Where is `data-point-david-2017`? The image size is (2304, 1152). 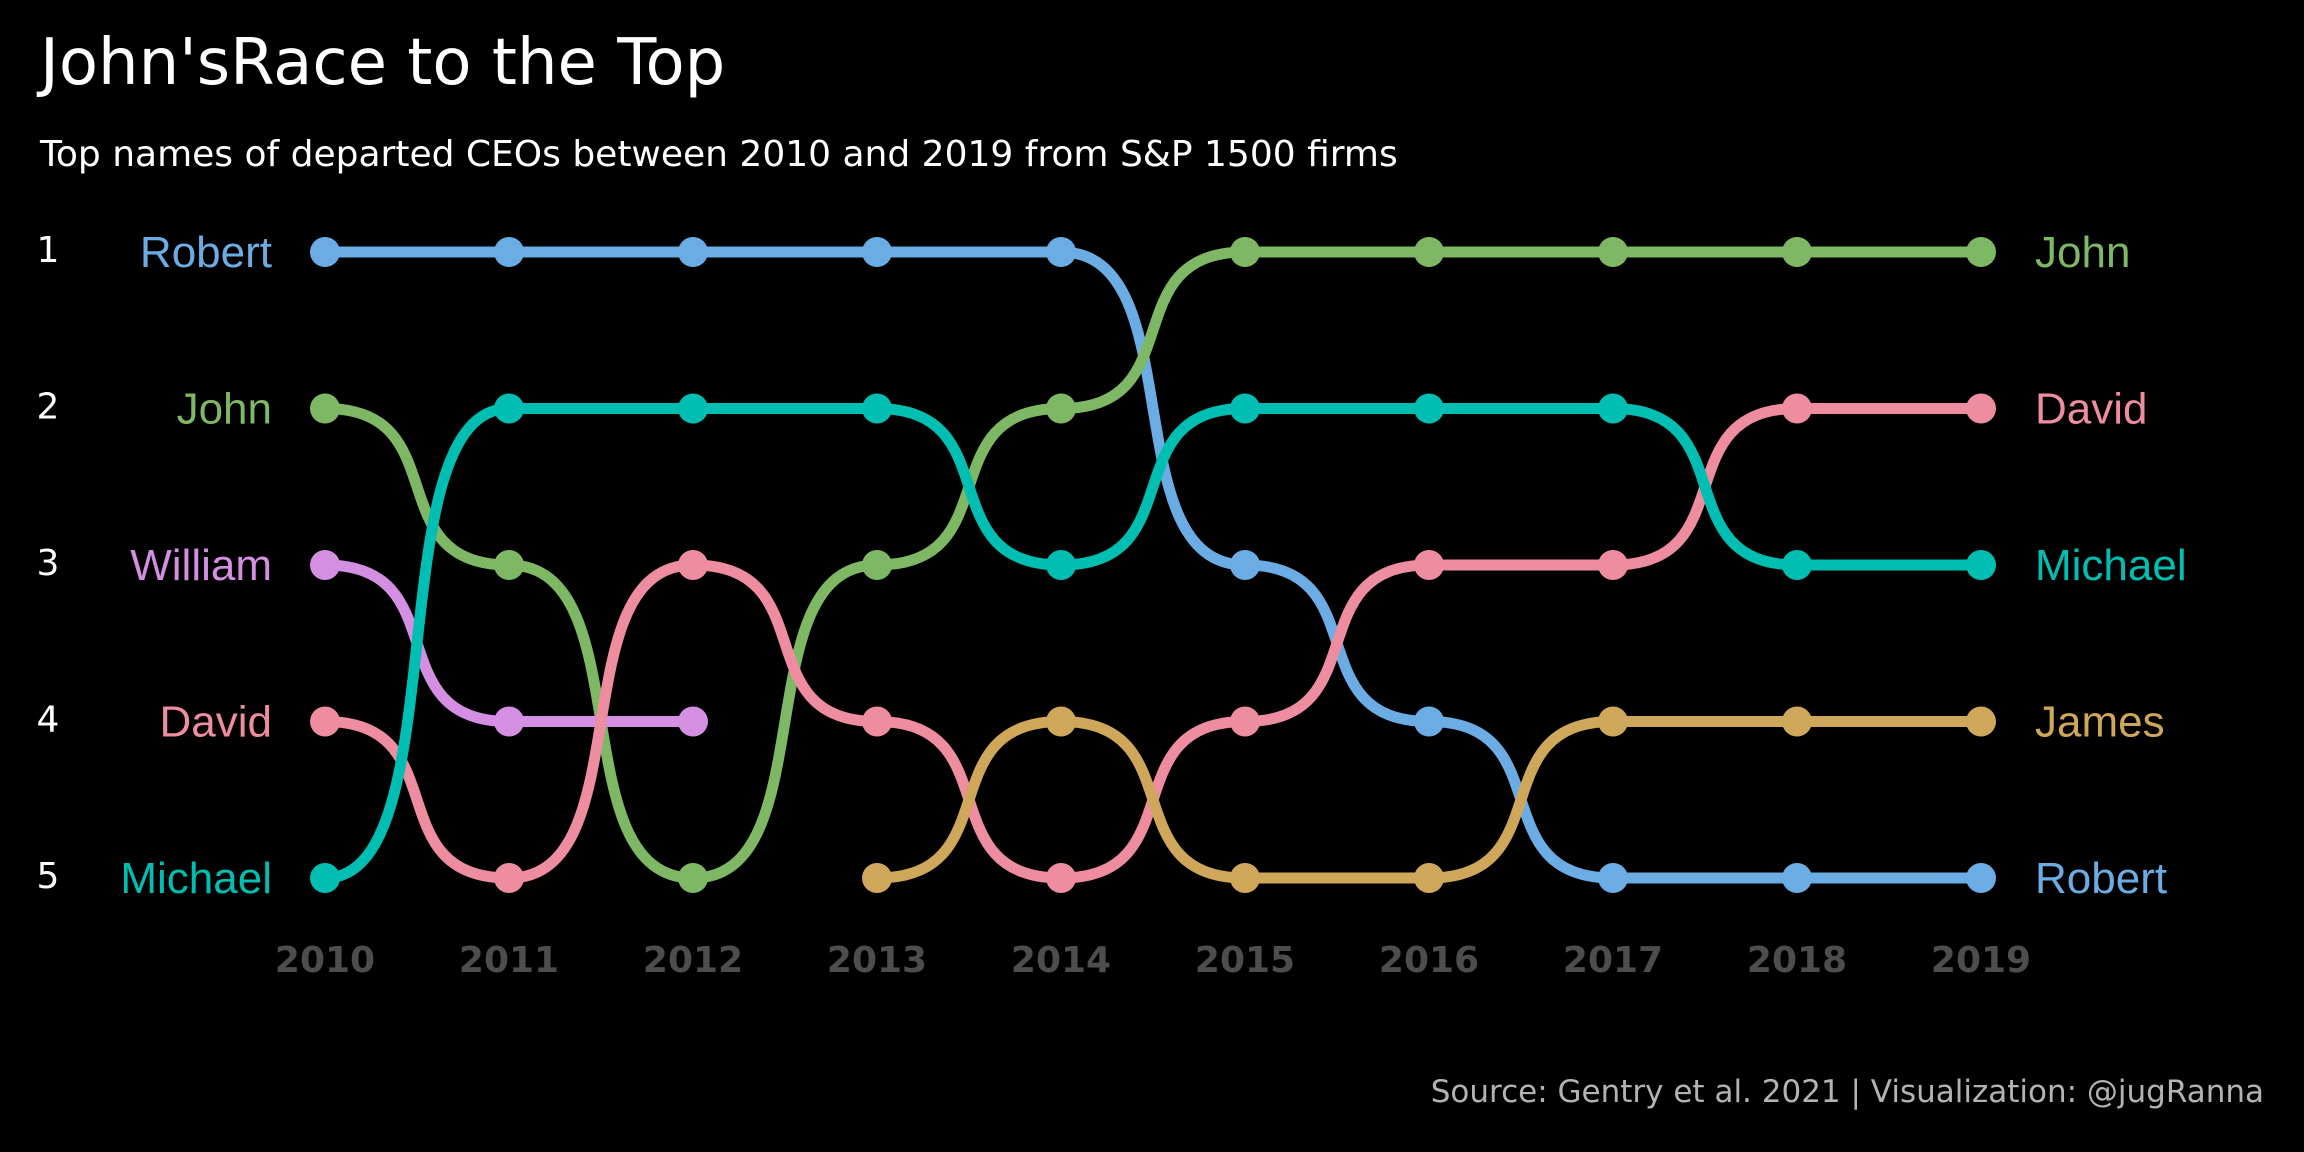 data-point-david-2017 is located at coordinates (1613, 565).